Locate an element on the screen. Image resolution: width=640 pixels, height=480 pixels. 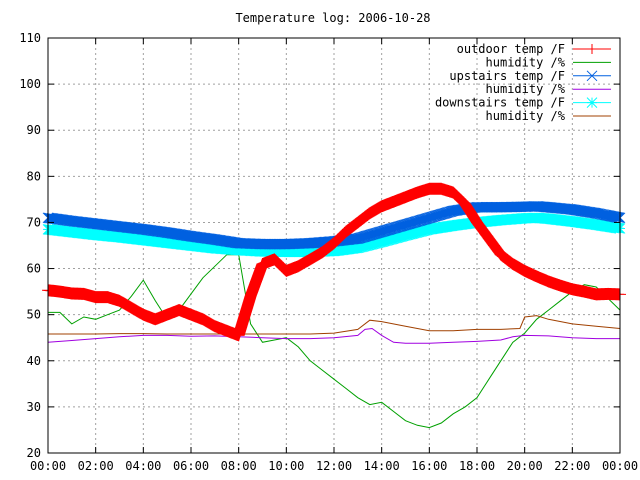
y-tick-label: 110 is located at coordinates (30, 38).